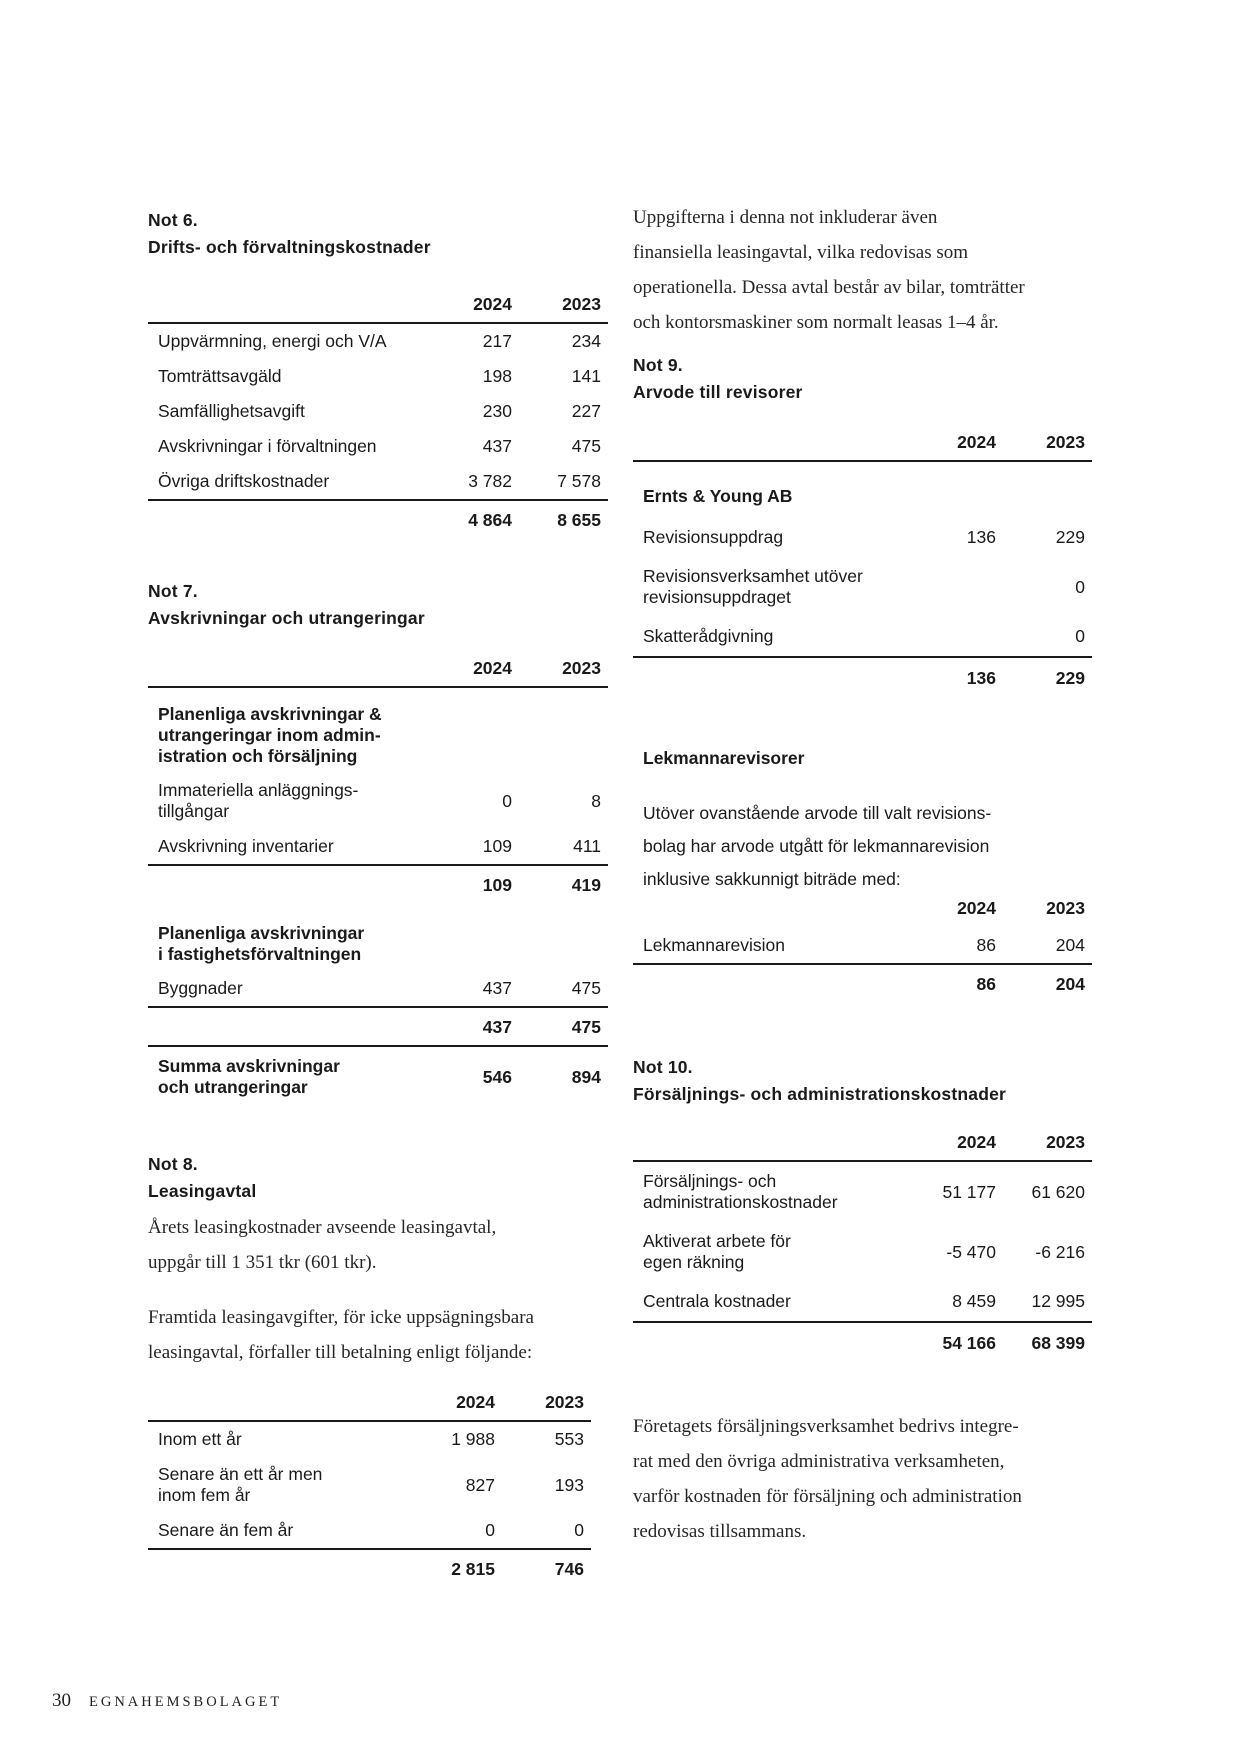 The image size is (1240, 1754). I want to click on table-row: Byggnader 437 475, so click(378, 989).